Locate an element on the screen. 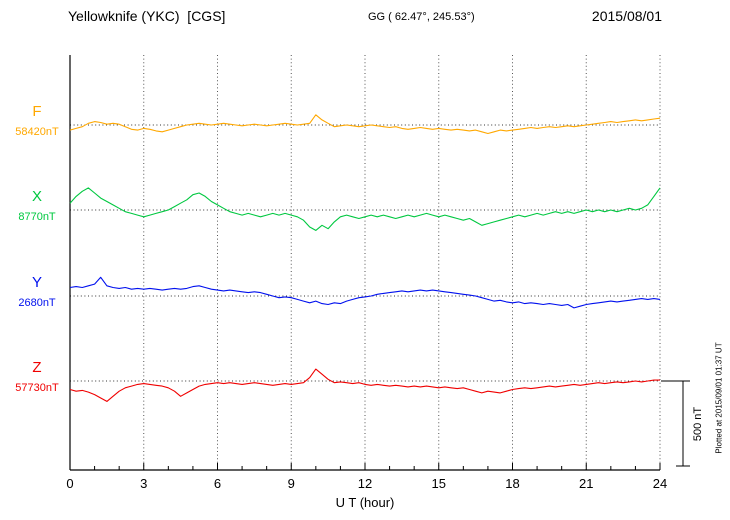 This screenshot has width=730, height=520. series-baseline-Z: 57730nT is located at coordinates (37, 388).